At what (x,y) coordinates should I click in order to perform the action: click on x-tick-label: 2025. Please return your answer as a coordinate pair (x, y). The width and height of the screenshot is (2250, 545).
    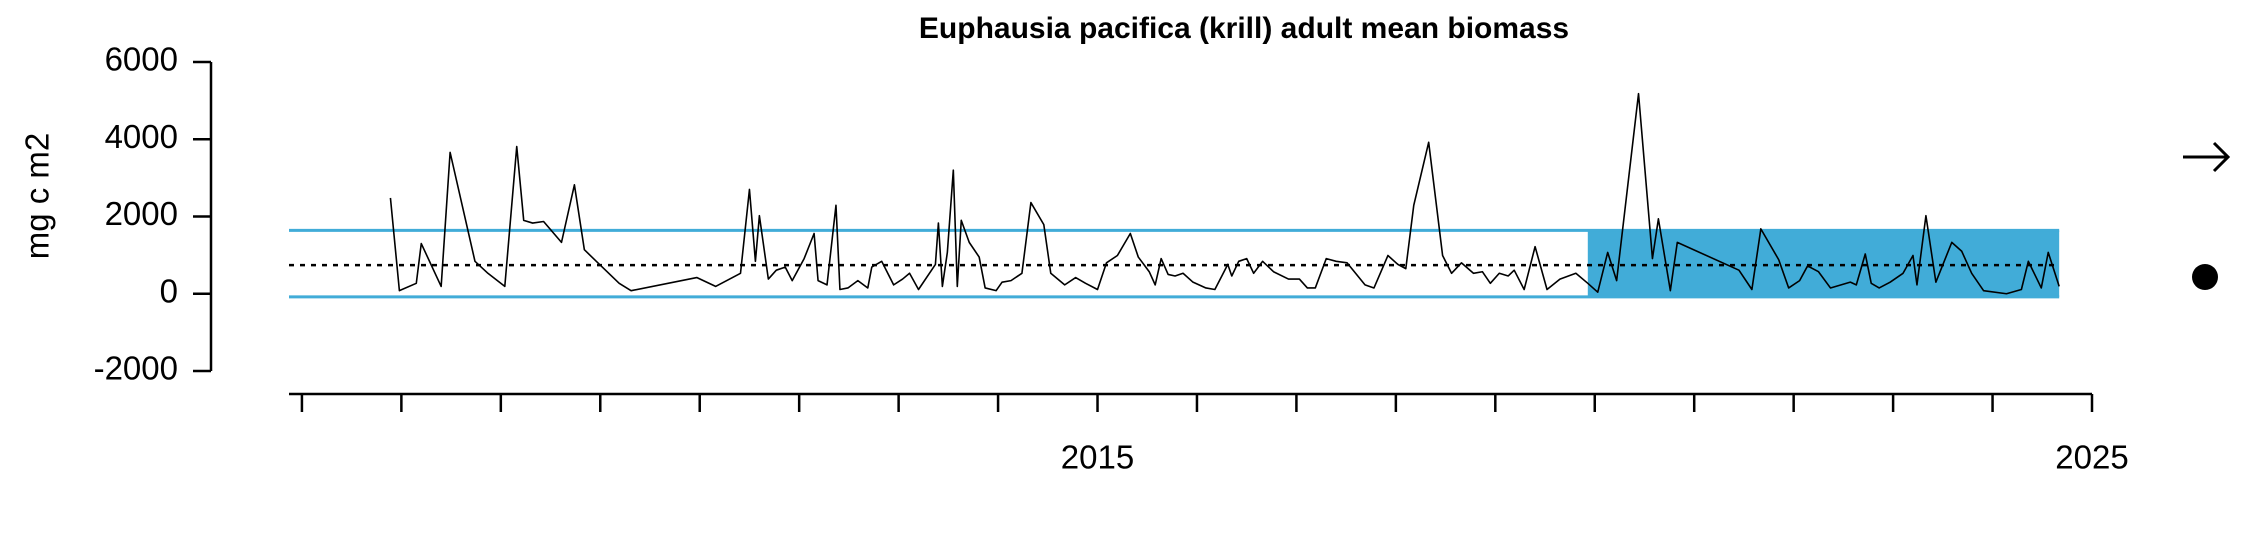
    Looking at the image, I should click on (2091, 457).